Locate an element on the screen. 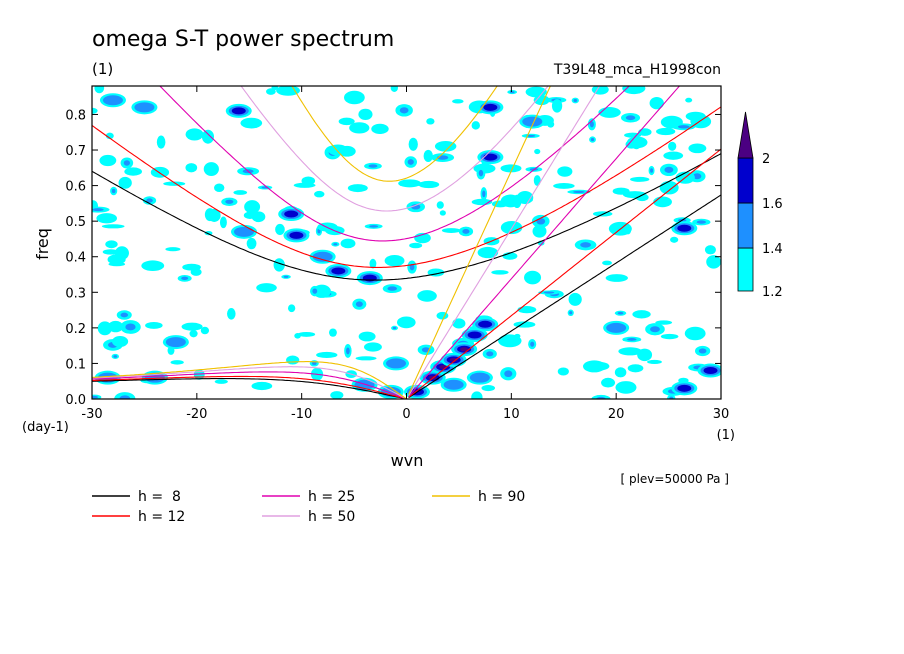 The image size is (904, 654). power-region-l2 is located at coordinates (453, 359).